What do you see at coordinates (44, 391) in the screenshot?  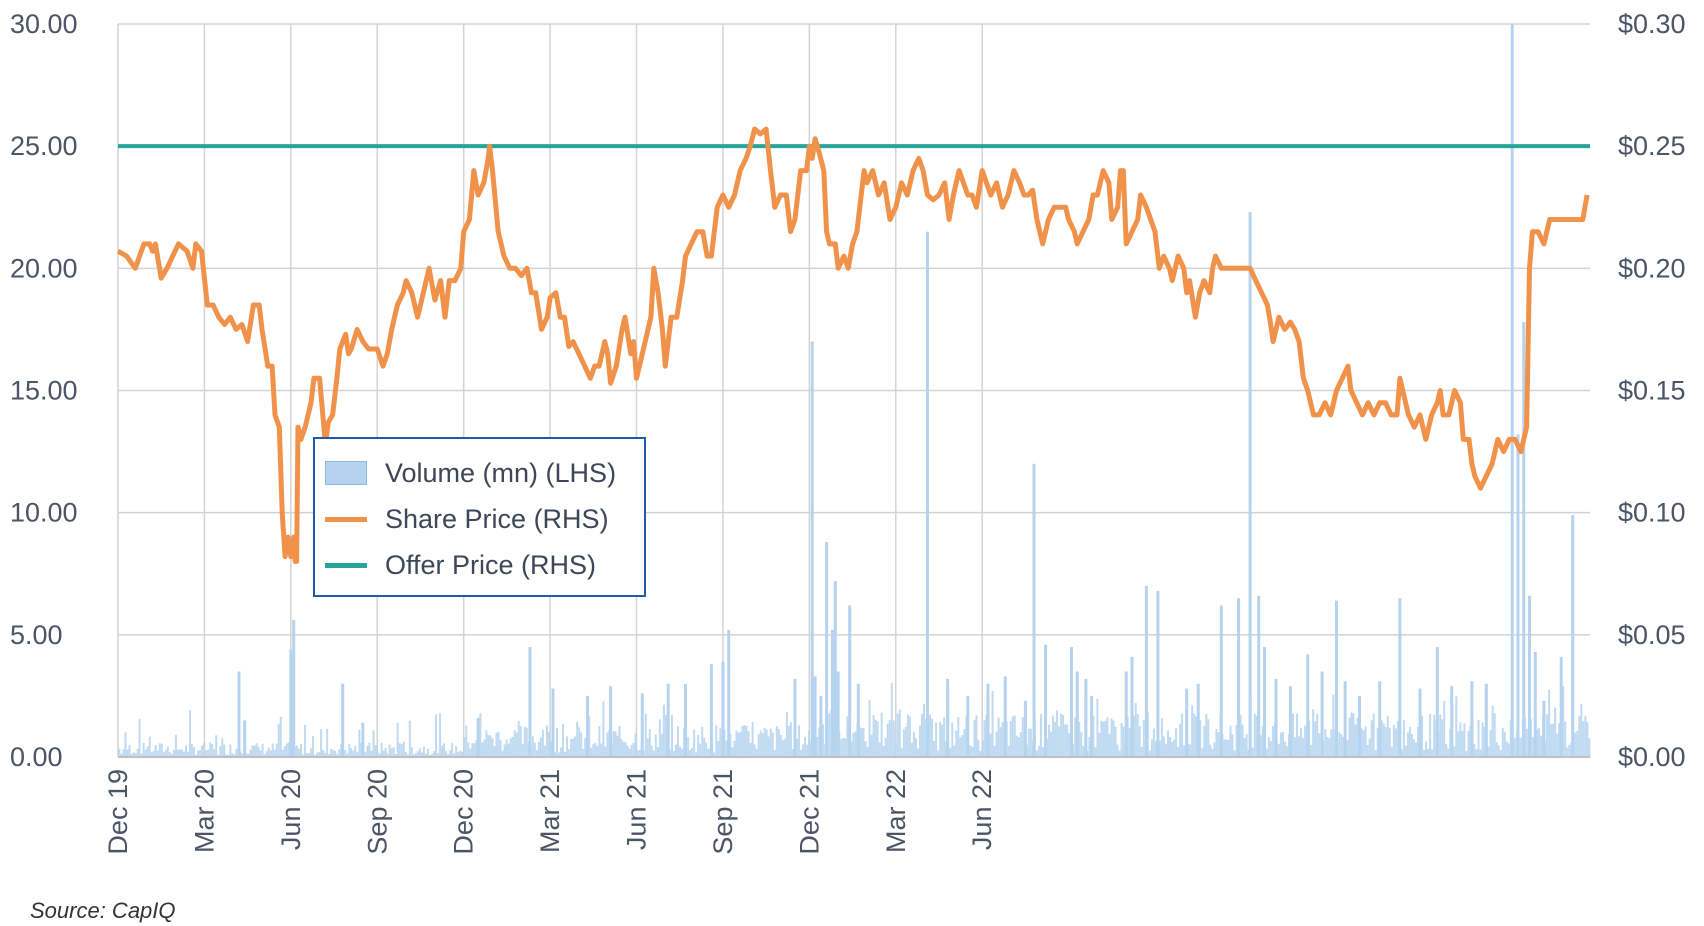 I see `y-left-tick-label: 15.00` at bounding box center [44, 391].